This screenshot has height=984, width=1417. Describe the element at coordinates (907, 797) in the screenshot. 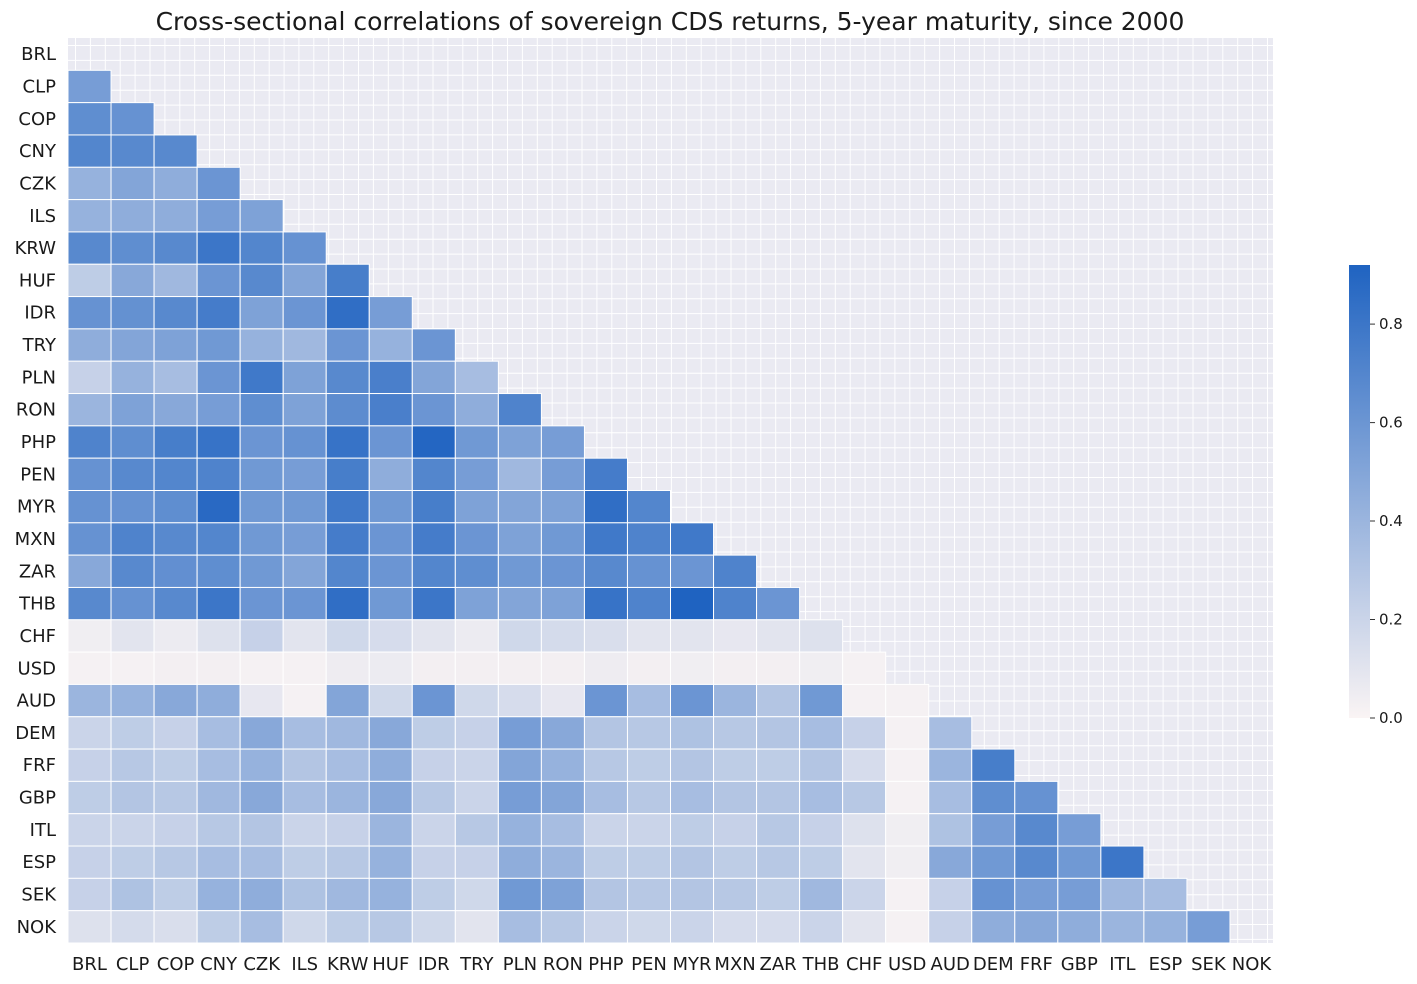

I see `heatmap-cell-gbp-usd` at that location.